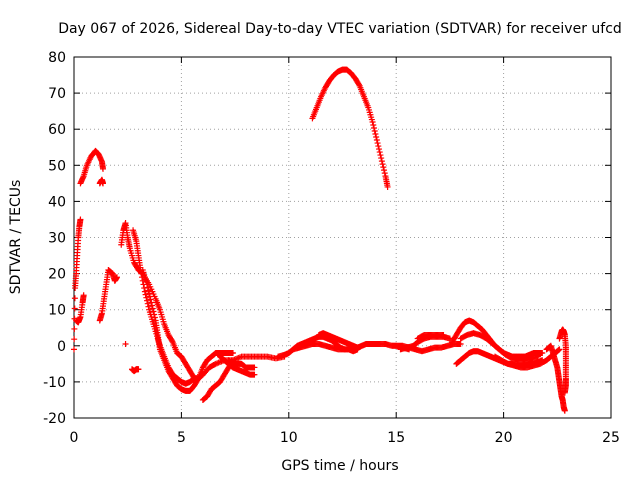 This screenshot has width=640, height=480. Describe the element at coordinates (77, 284) in the screenshot. I see `series-arc-a` at that location.